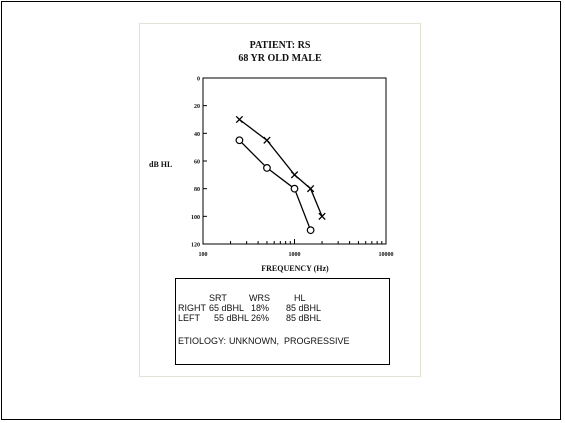 This screenshot has height=423, width=565. Describe the element at coordinates (254, 341) in the screenshot. I see `etiology-value: UNKNOWN,` at that location.